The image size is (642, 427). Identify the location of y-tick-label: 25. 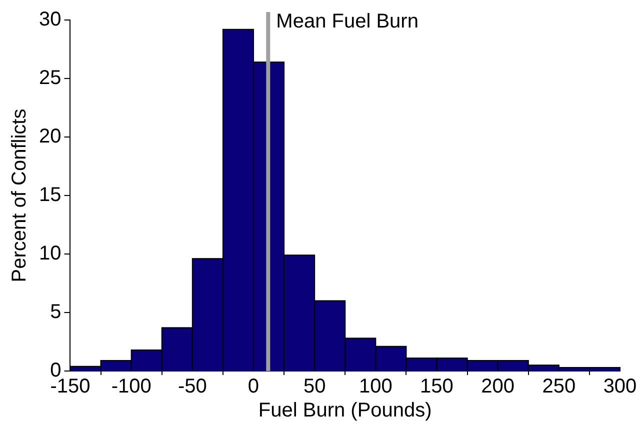
(50, 78).